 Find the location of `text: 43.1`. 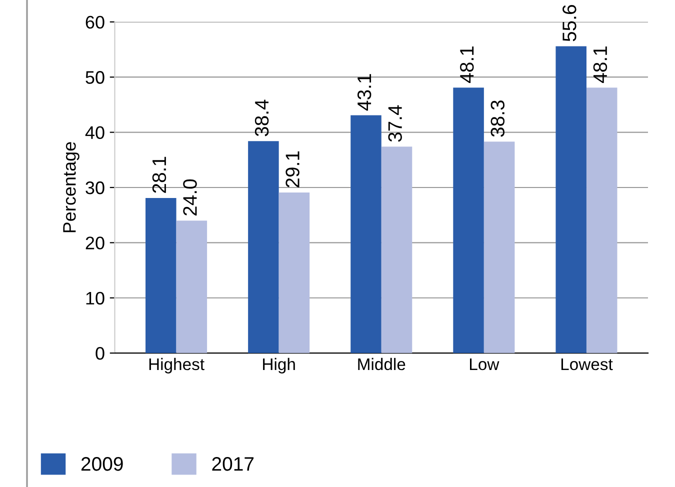

text: 43.1 is located at coordinates (364, 92).